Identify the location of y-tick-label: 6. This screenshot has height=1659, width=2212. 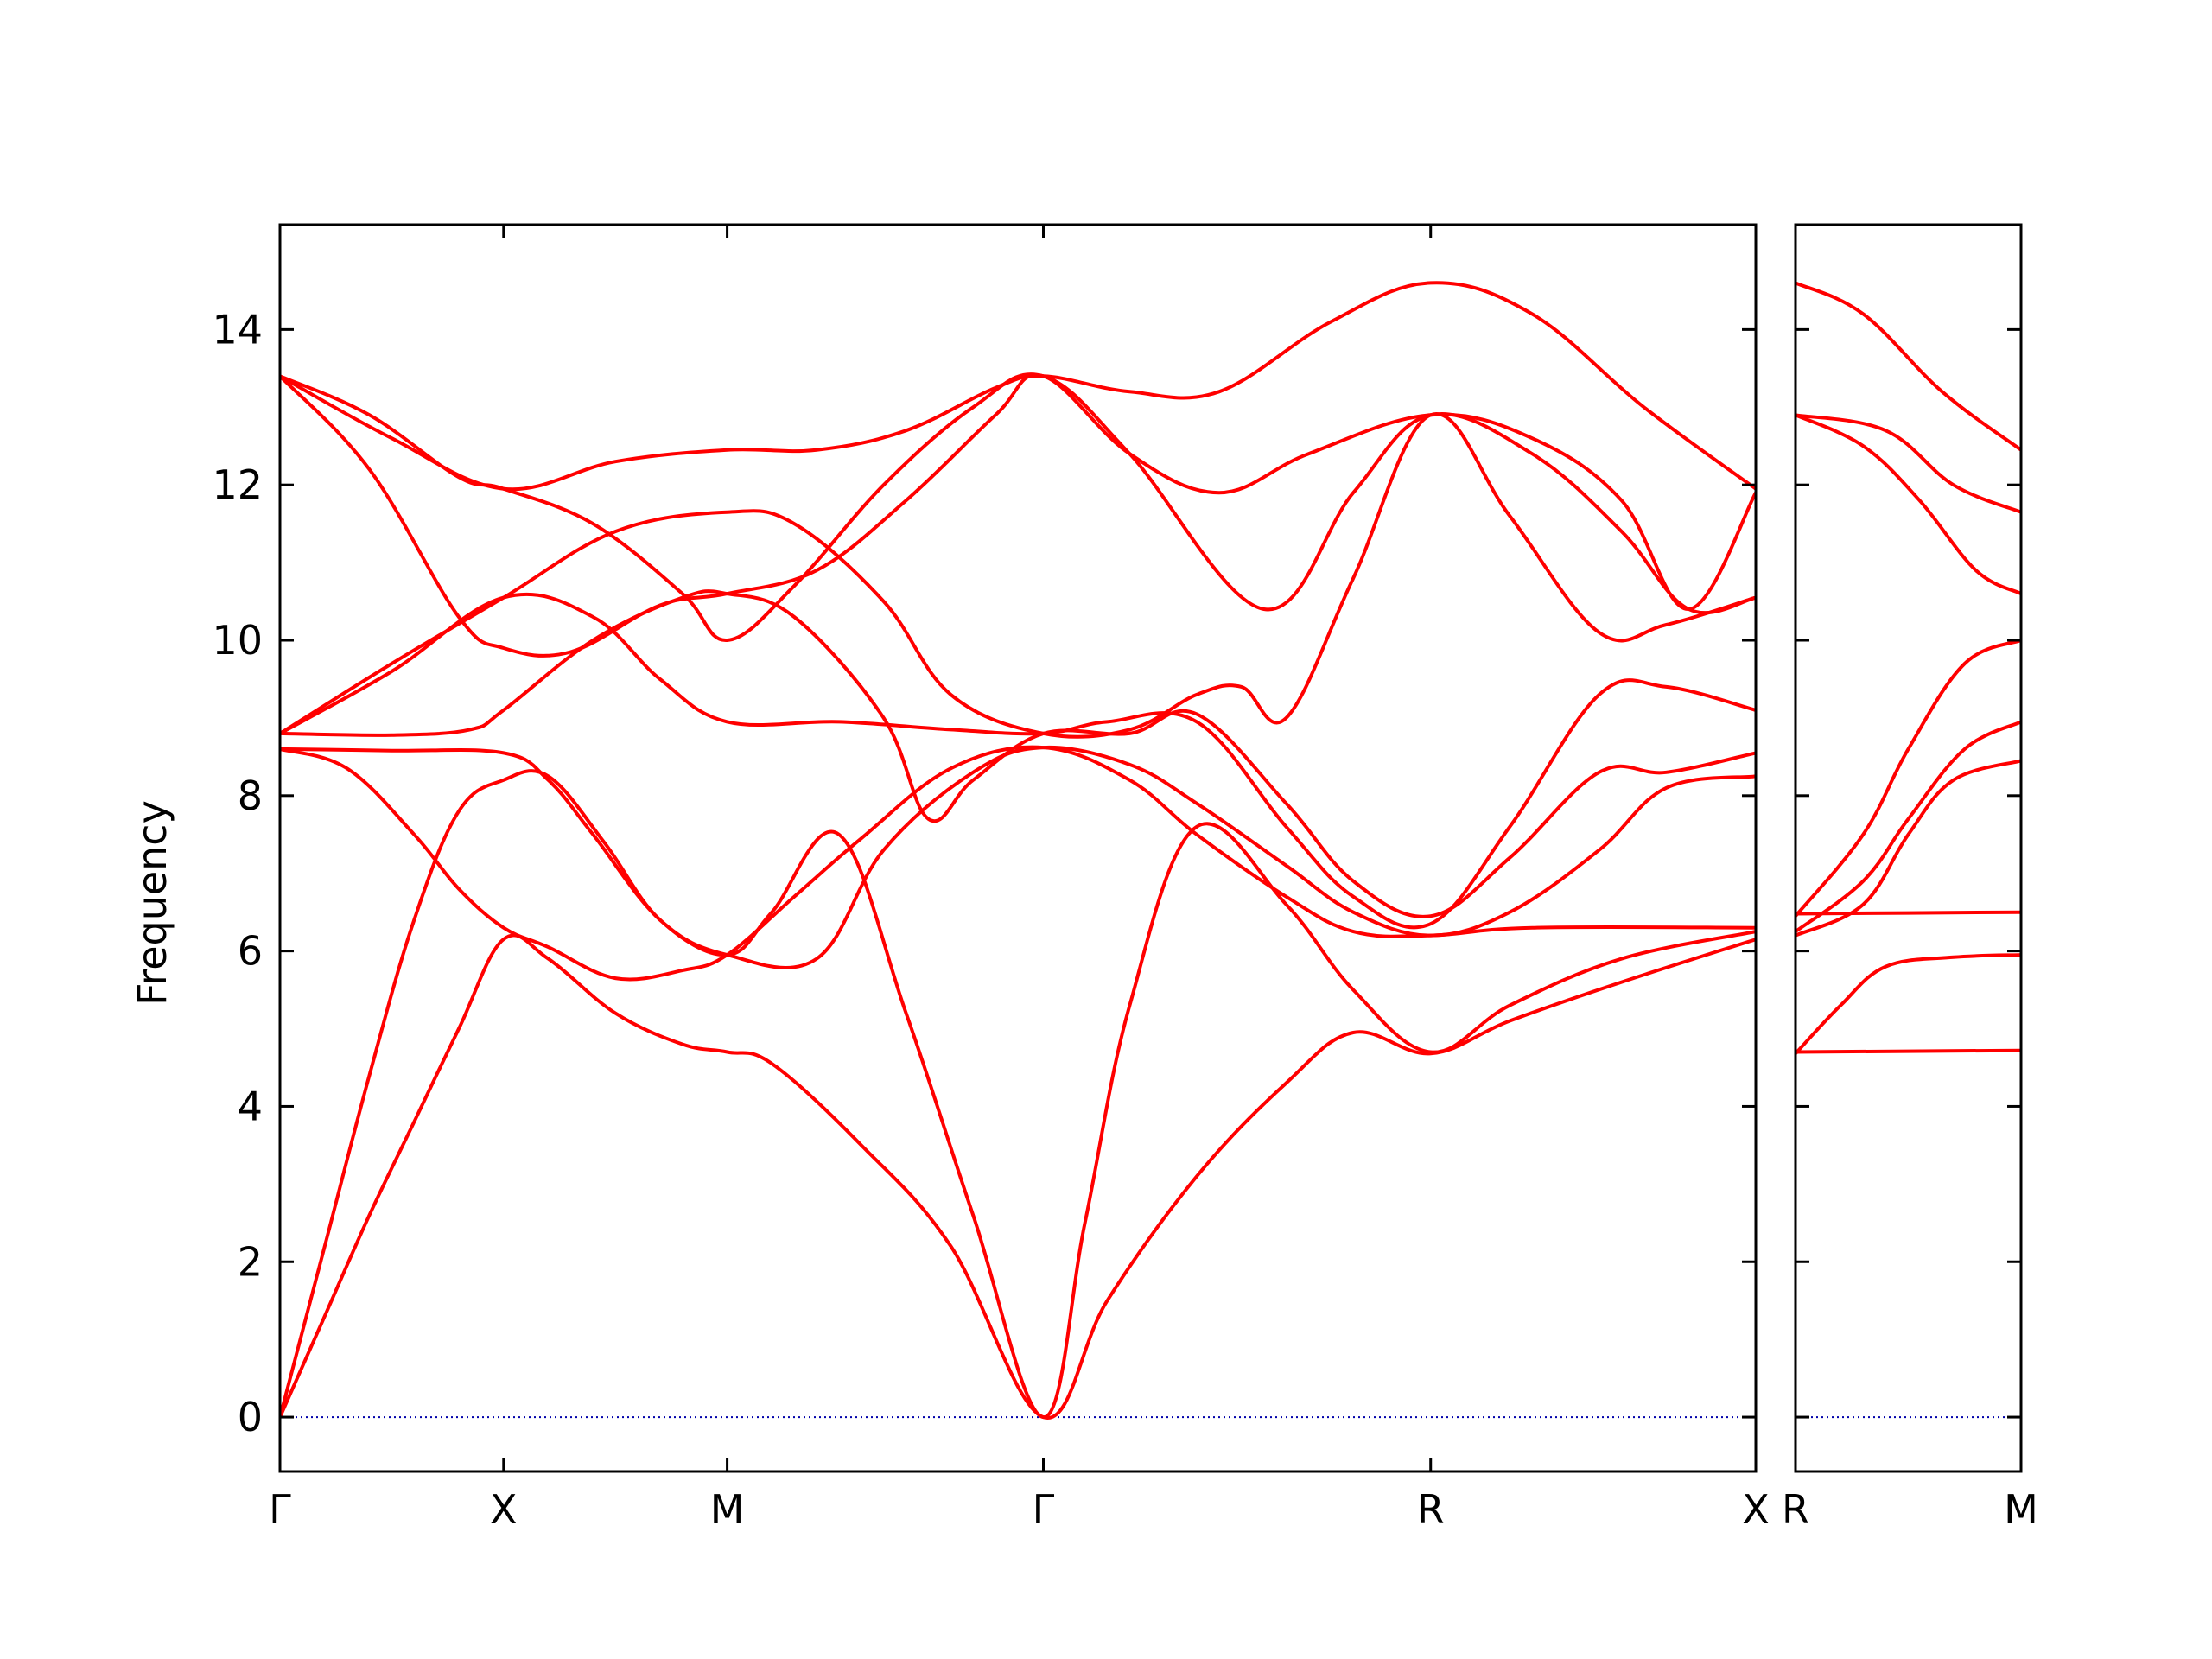
(250, 951).